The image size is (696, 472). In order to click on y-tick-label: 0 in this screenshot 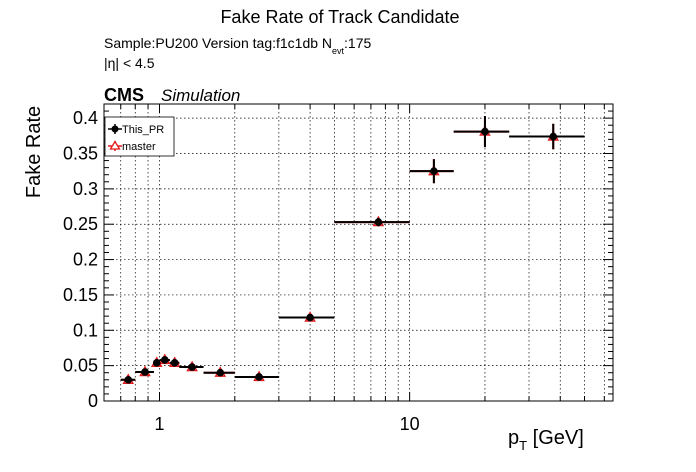, I will do `click(93, 401)`.